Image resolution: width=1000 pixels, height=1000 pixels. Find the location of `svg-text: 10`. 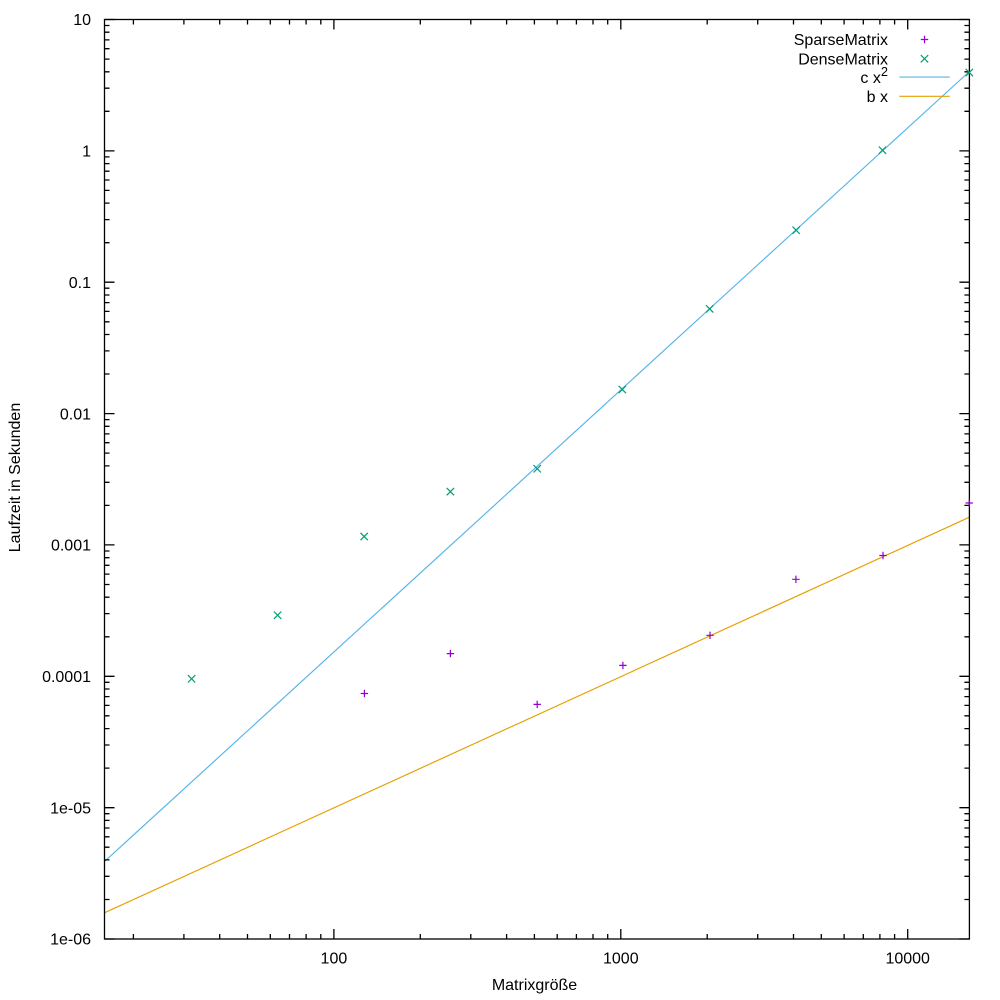

svg-text: 10 is located at coordinates (82, 20).